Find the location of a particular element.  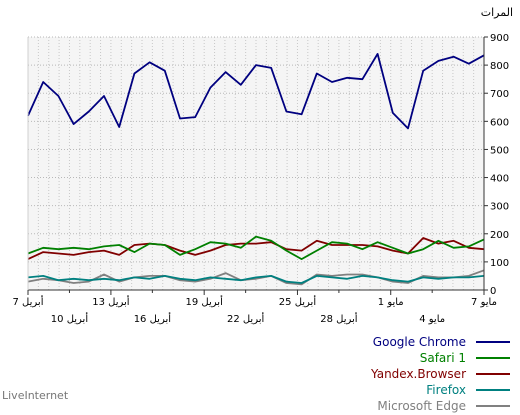

x-tick-label: 10 أبريل is located at coordinates (70, 318).